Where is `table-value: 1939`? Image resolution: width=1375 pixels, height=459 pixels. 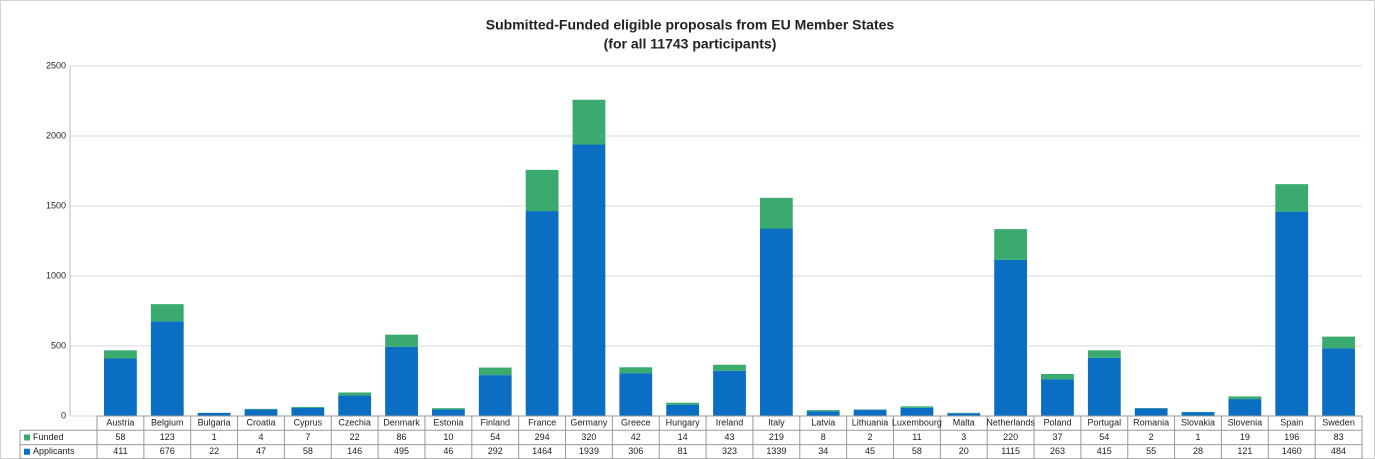 table-value: 1939 is located at coordinates (589, 451).